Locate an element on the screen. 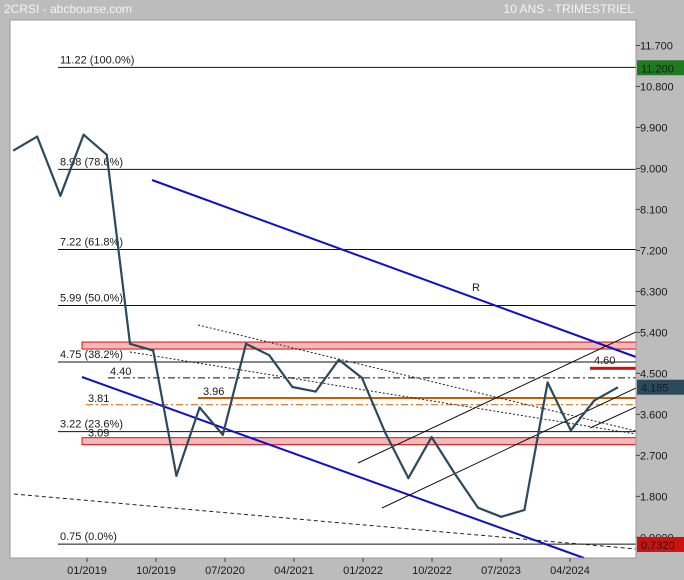  chart-source-title: 2CRSI - abcbourse.com is located at coordinates (68, 9).